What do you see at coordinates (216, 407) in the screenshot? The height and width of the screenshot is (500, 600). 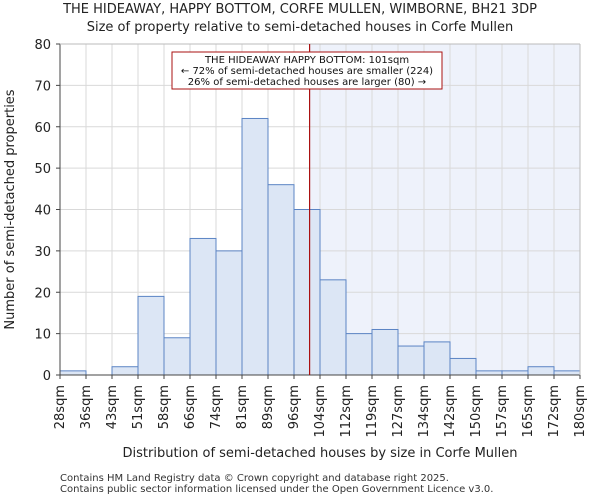 I see `x-tick-label: 74sqm` at bounding box center [216, 407].